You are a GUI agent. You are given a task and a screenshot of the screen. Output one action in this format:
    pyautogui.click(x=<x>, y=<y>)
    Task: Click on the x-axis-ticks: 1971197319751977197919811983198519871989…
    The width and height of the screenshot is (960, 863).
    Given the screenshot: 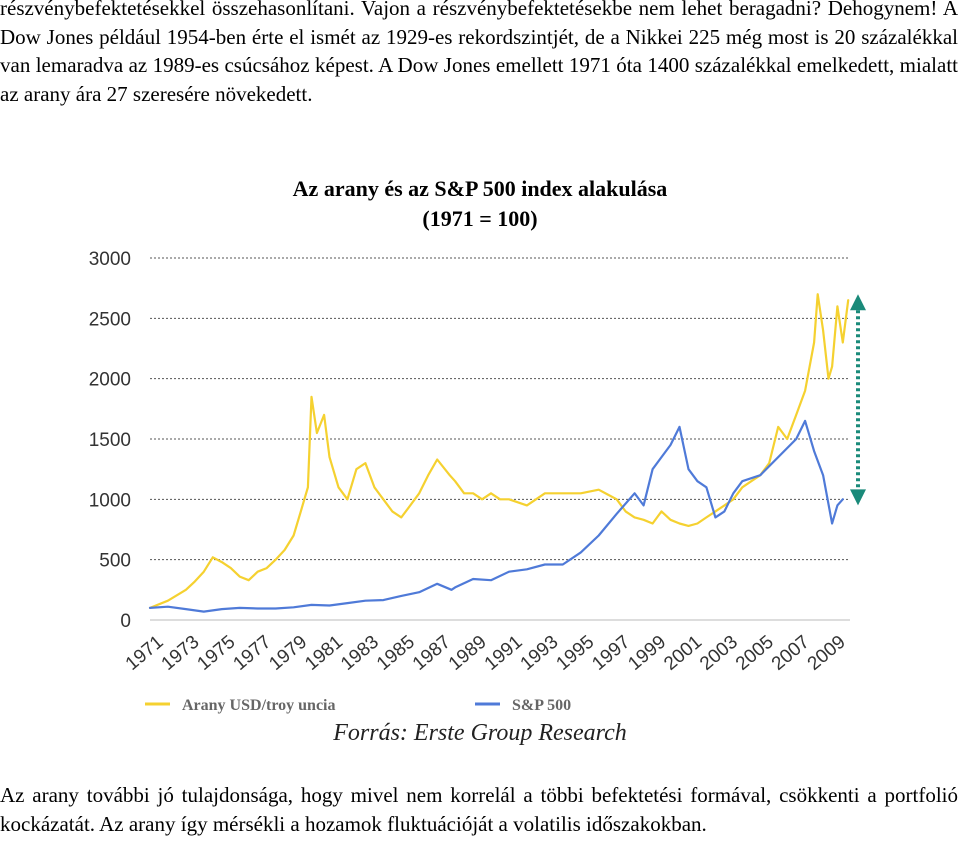 What is the action you would take?
    pyautogui.click(x=486, y=653)
    